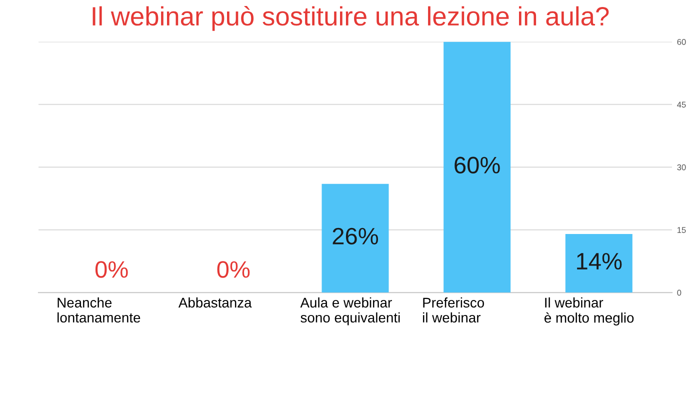  I want to click on y-tick-label: 0, so click(679, 293).